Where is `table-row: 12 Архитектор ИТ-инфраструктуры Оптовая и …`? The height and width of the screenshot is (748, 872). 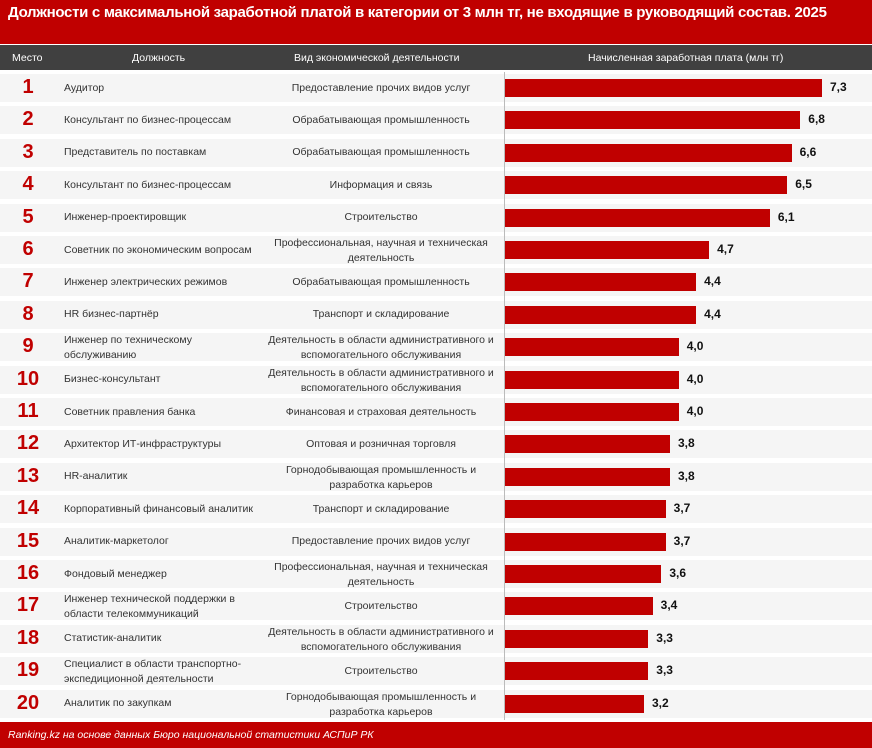
table-row: 12 Архитектор ИТ-инфраструктуры Оптовая и … is located at coordinates (436, 444).